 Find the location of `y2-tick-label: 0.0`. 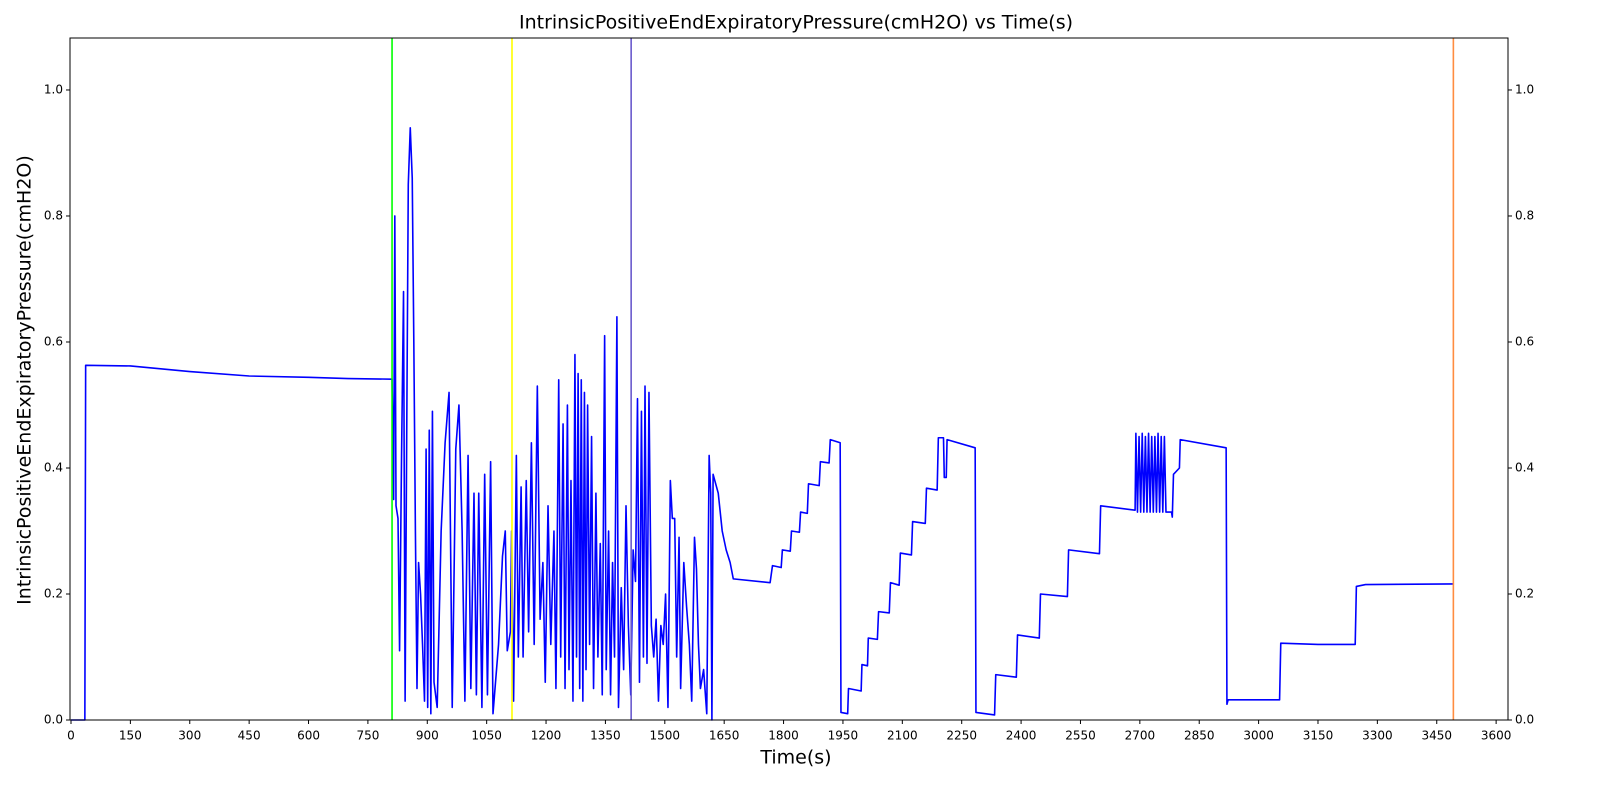

y2-tick-label: 0.0 is located at coordinates (1524, 720).